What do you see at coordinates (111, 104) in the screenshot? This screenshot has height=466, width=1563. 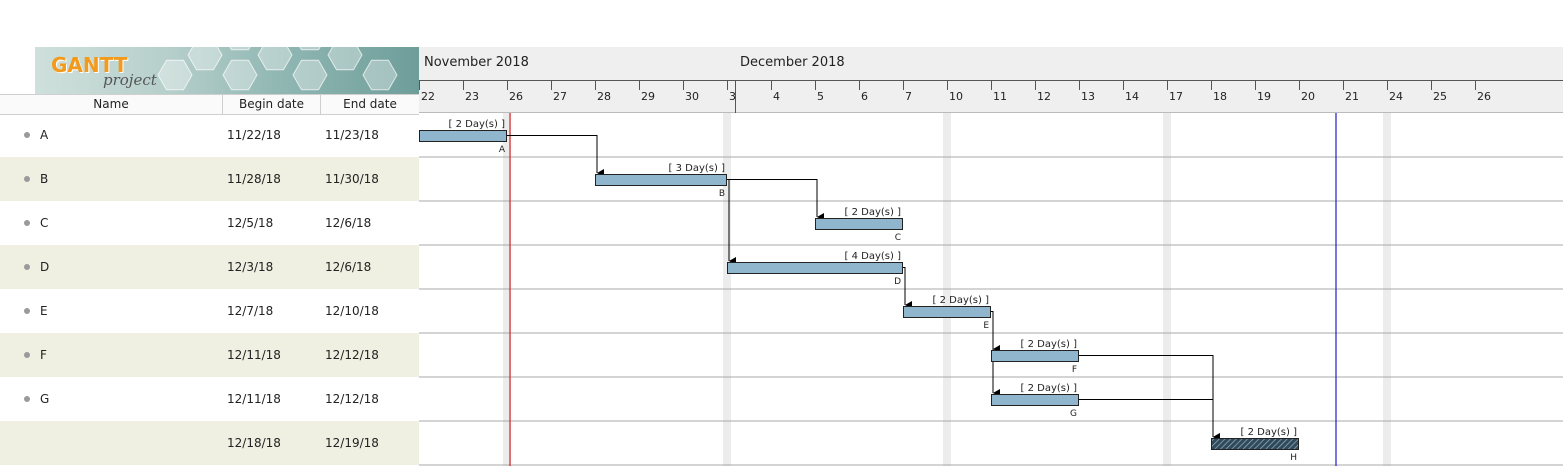 I see `column-header-name: Name` at bounding box center [111, 104].